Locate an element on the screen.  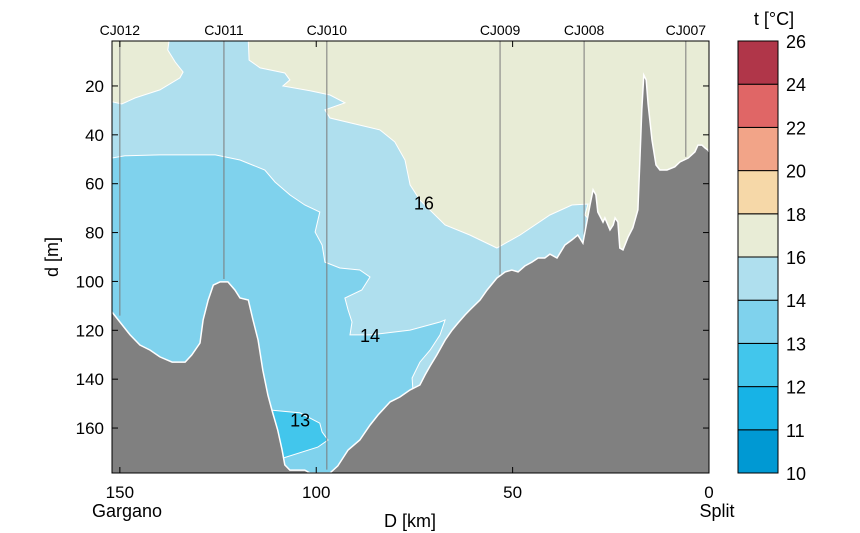
x-right-endpoint-label: Split is located at coordinates (716, 511).